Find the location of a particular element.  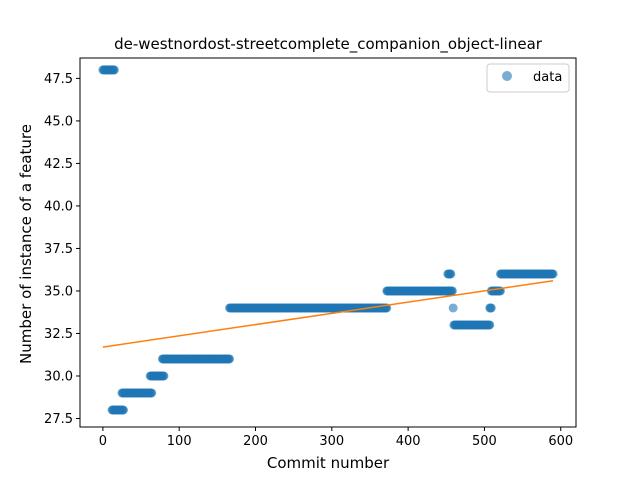

x-tick-label: 0 is located at coordinates (103, 441).